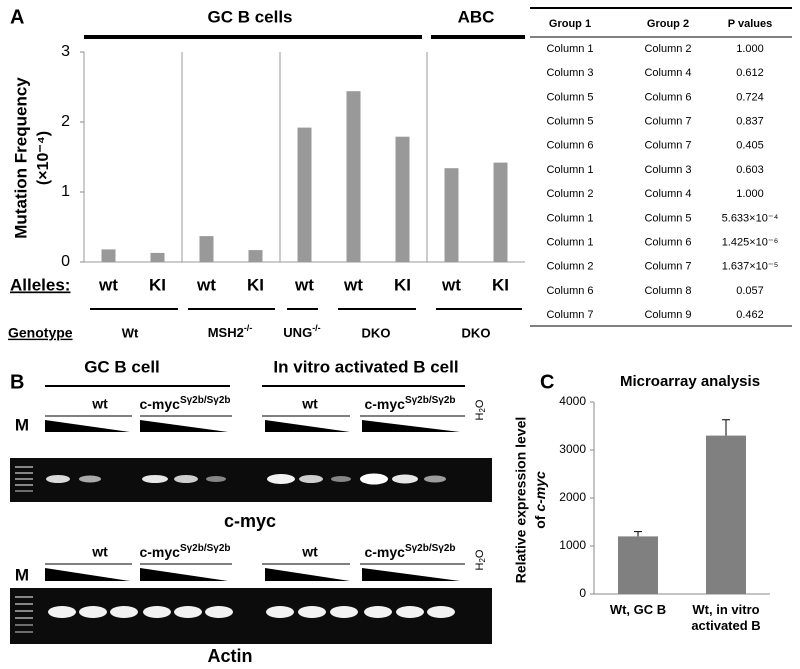 This screenshot has height=669, width=800. What do you see at coordinates (638, 609) in the screenshot?
I see `x-tick-label: Wt, GC B` at bounding box center [638, 609].